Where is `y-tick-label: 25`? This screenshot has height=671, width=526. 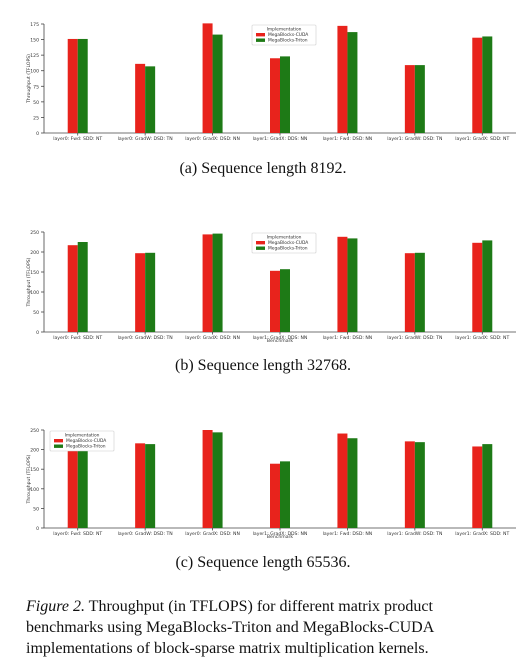
y-tick-label: 25 is located at coordinates (36, 118).